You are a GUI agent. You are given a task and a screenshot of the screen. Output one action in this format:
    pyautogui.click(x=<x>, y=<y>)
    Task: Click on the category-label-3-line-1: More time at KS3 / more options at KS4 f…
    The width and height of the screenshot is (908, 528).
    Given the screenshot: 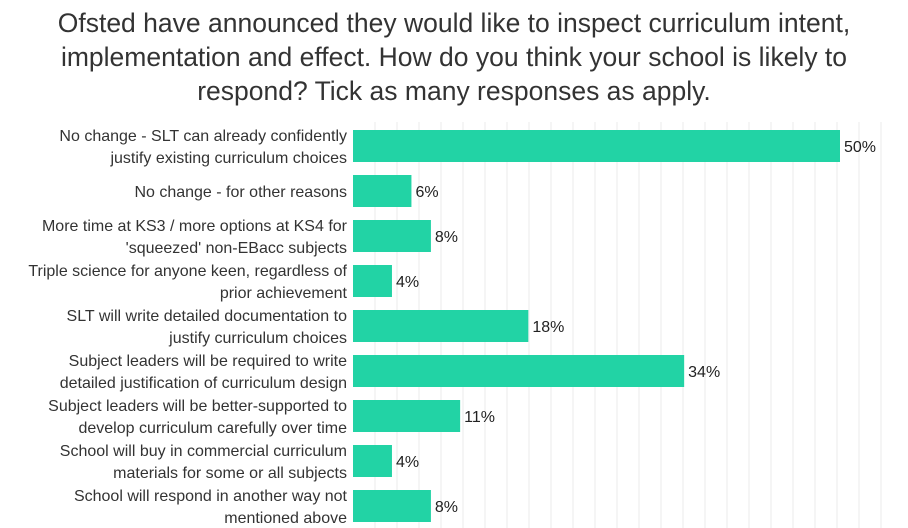 What is the action you would take?
    pyautogui.click(x=195, y=226)
    